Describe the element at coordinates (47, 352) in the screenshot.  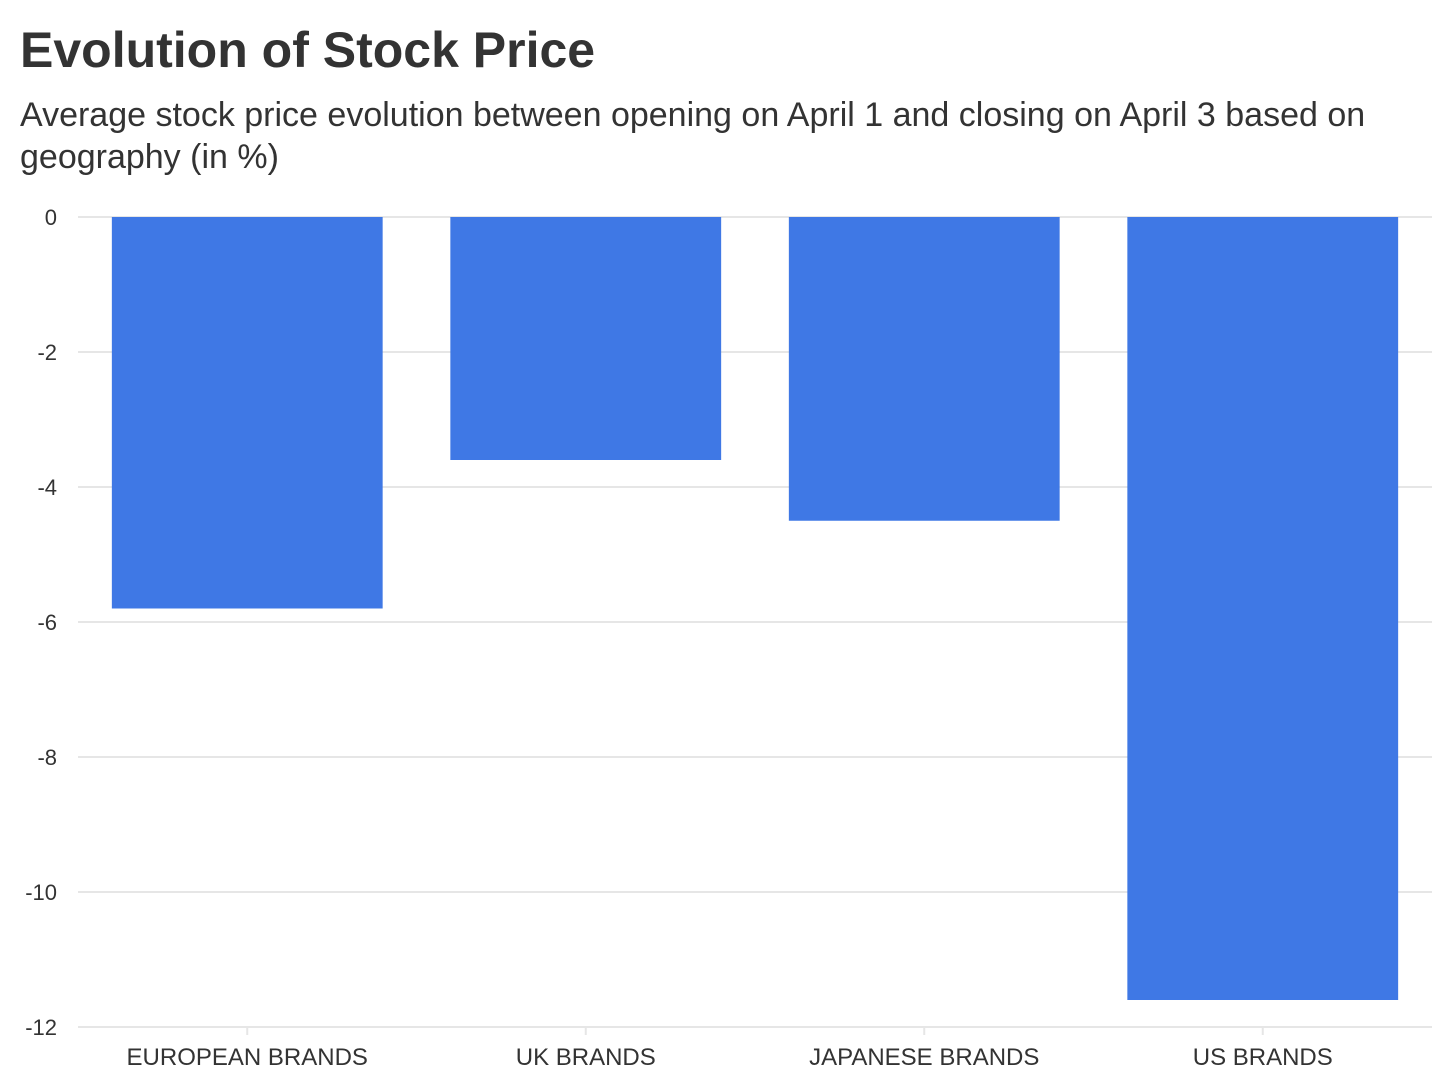
I see `y-tick-label: -2` at that location.